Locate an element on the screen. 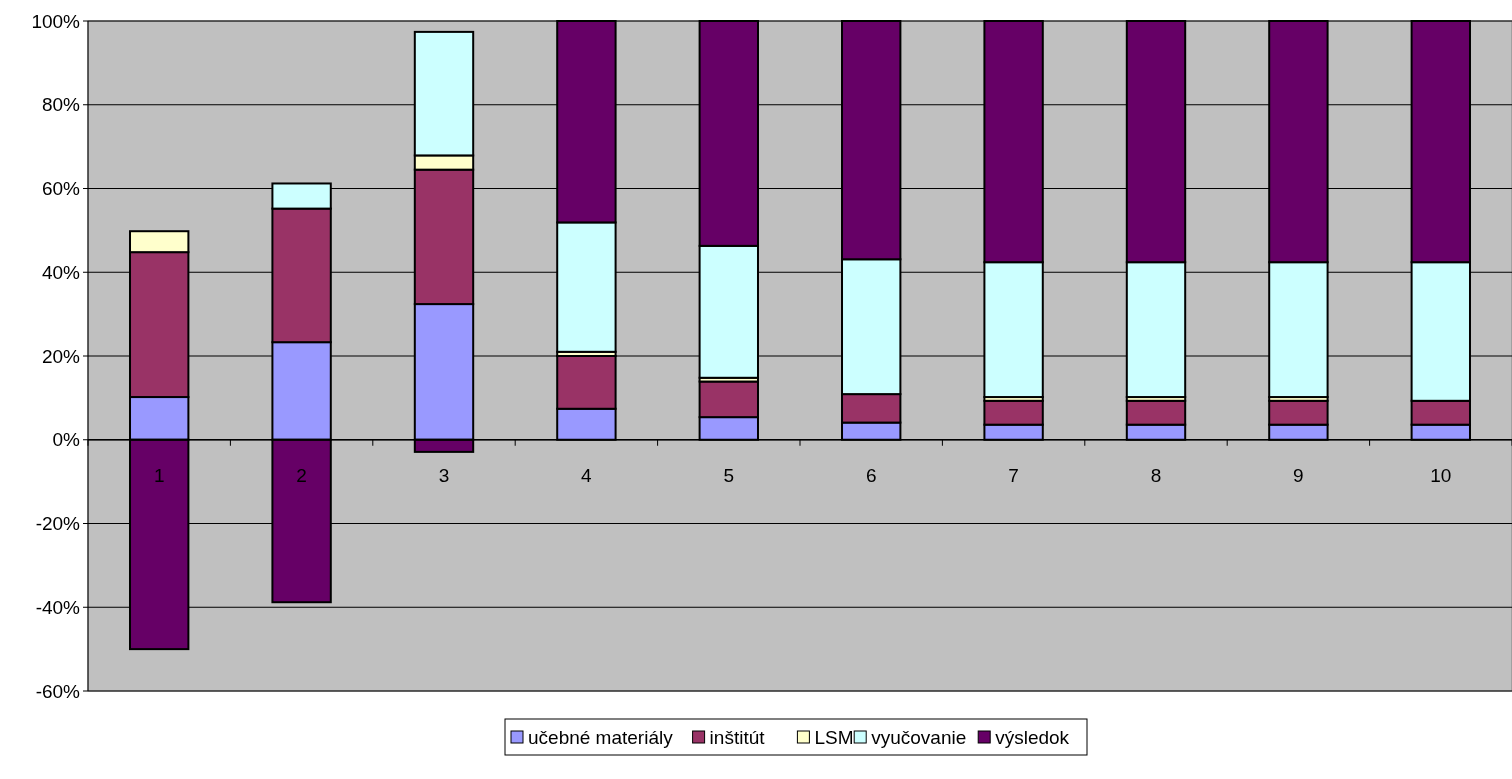  y-tick-label: 100% is located at coordinates (56, 21).